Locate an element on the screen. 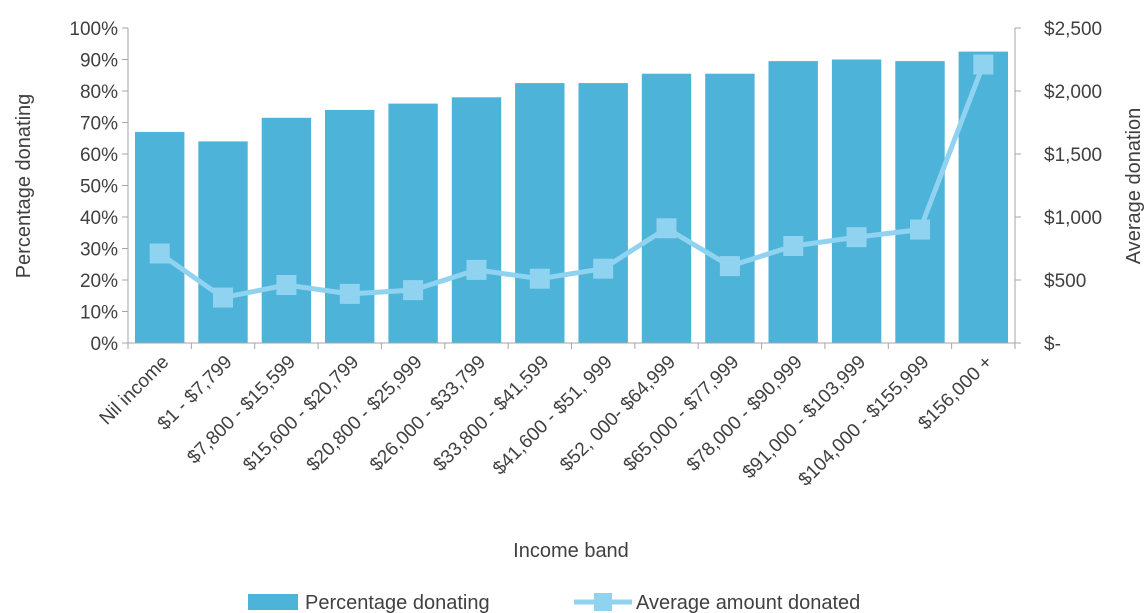  x-tick-label: $26,000 - $33,799 is located at coordinates (428, 414).